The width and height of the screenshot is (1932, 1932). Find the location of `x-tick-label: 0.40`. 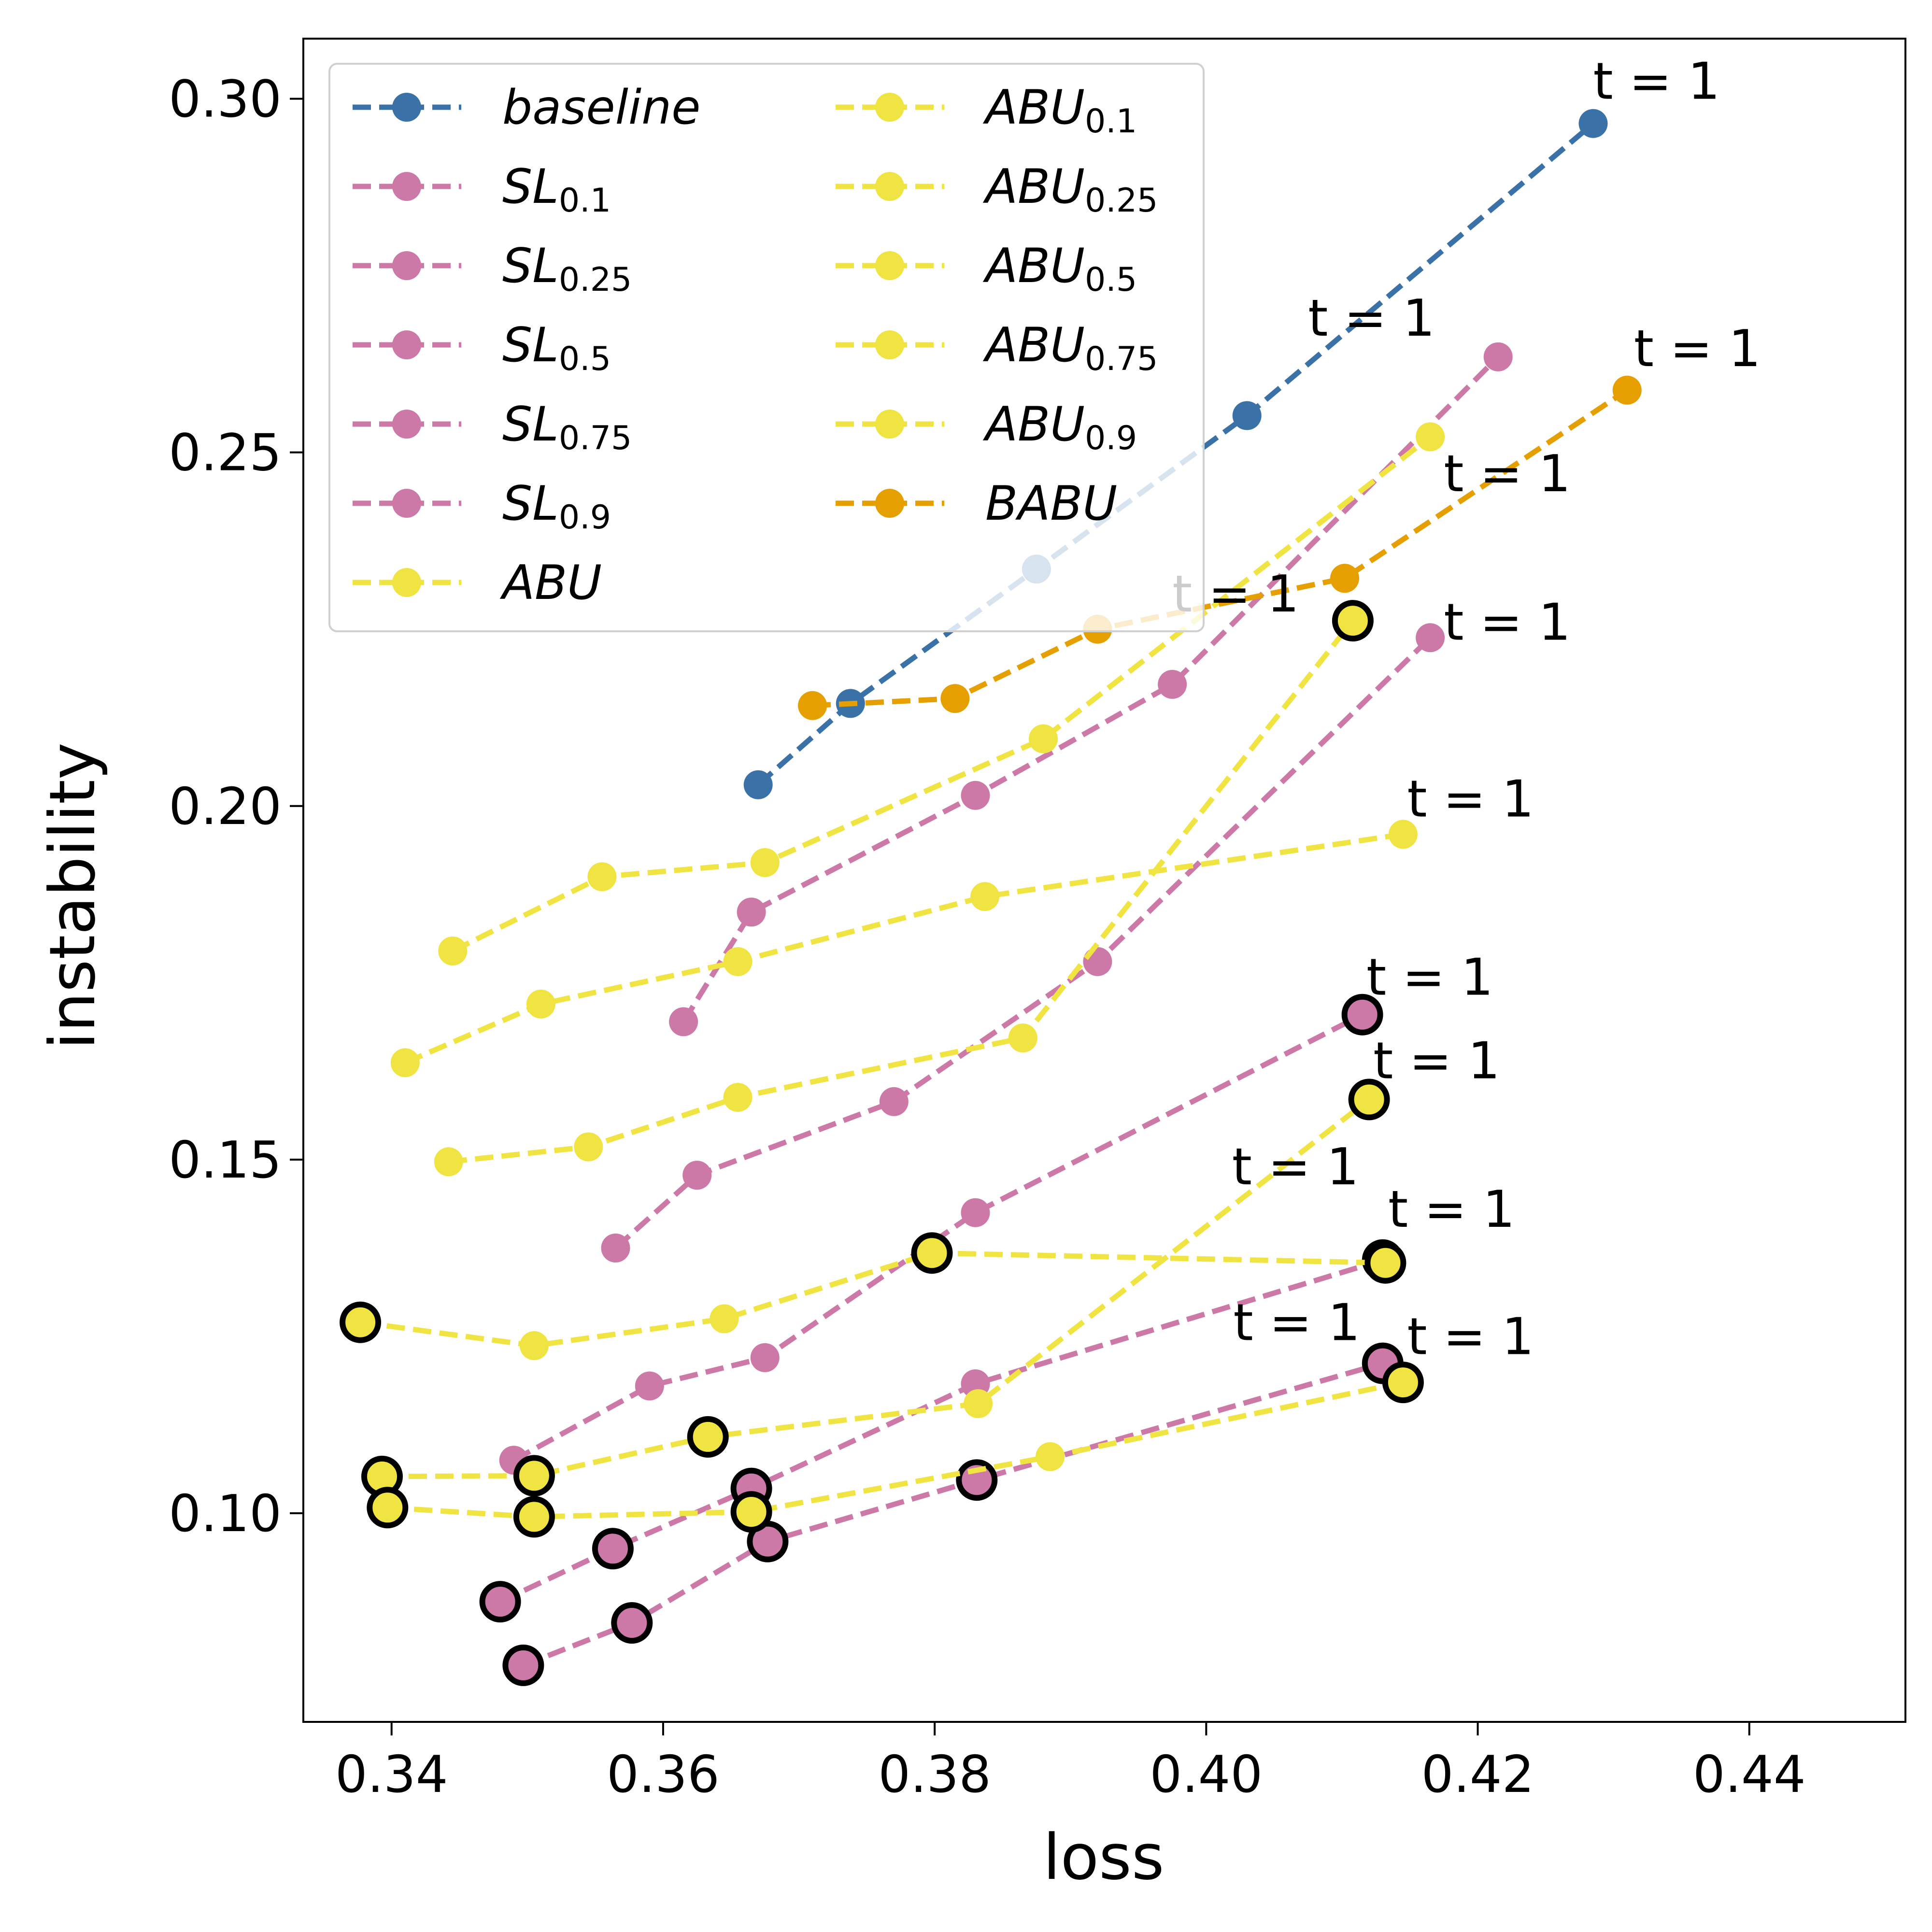

x-tick-label: 0.40 is located at coordinates (1206, 1774).